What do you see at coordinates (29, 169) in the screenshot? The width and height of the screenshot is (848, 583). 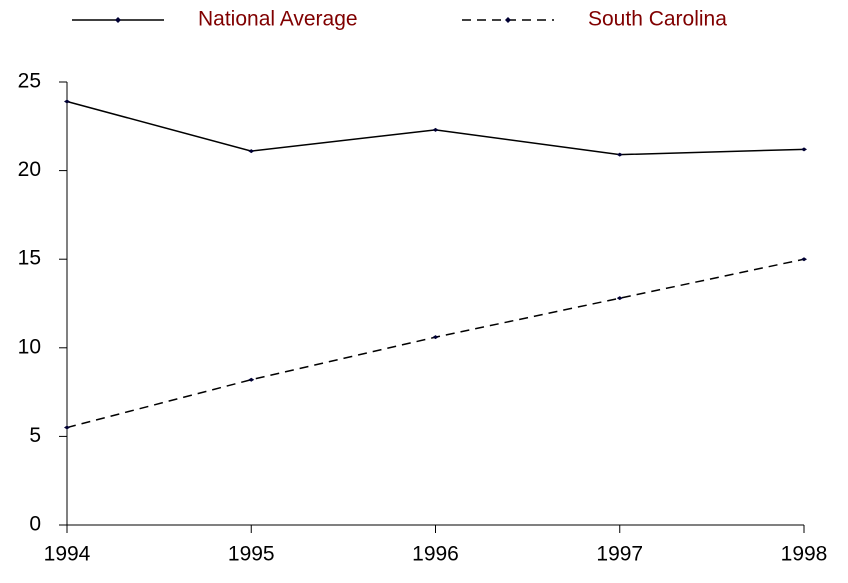 I see `y-tick-label: 20` at bounding box center [29, 169].